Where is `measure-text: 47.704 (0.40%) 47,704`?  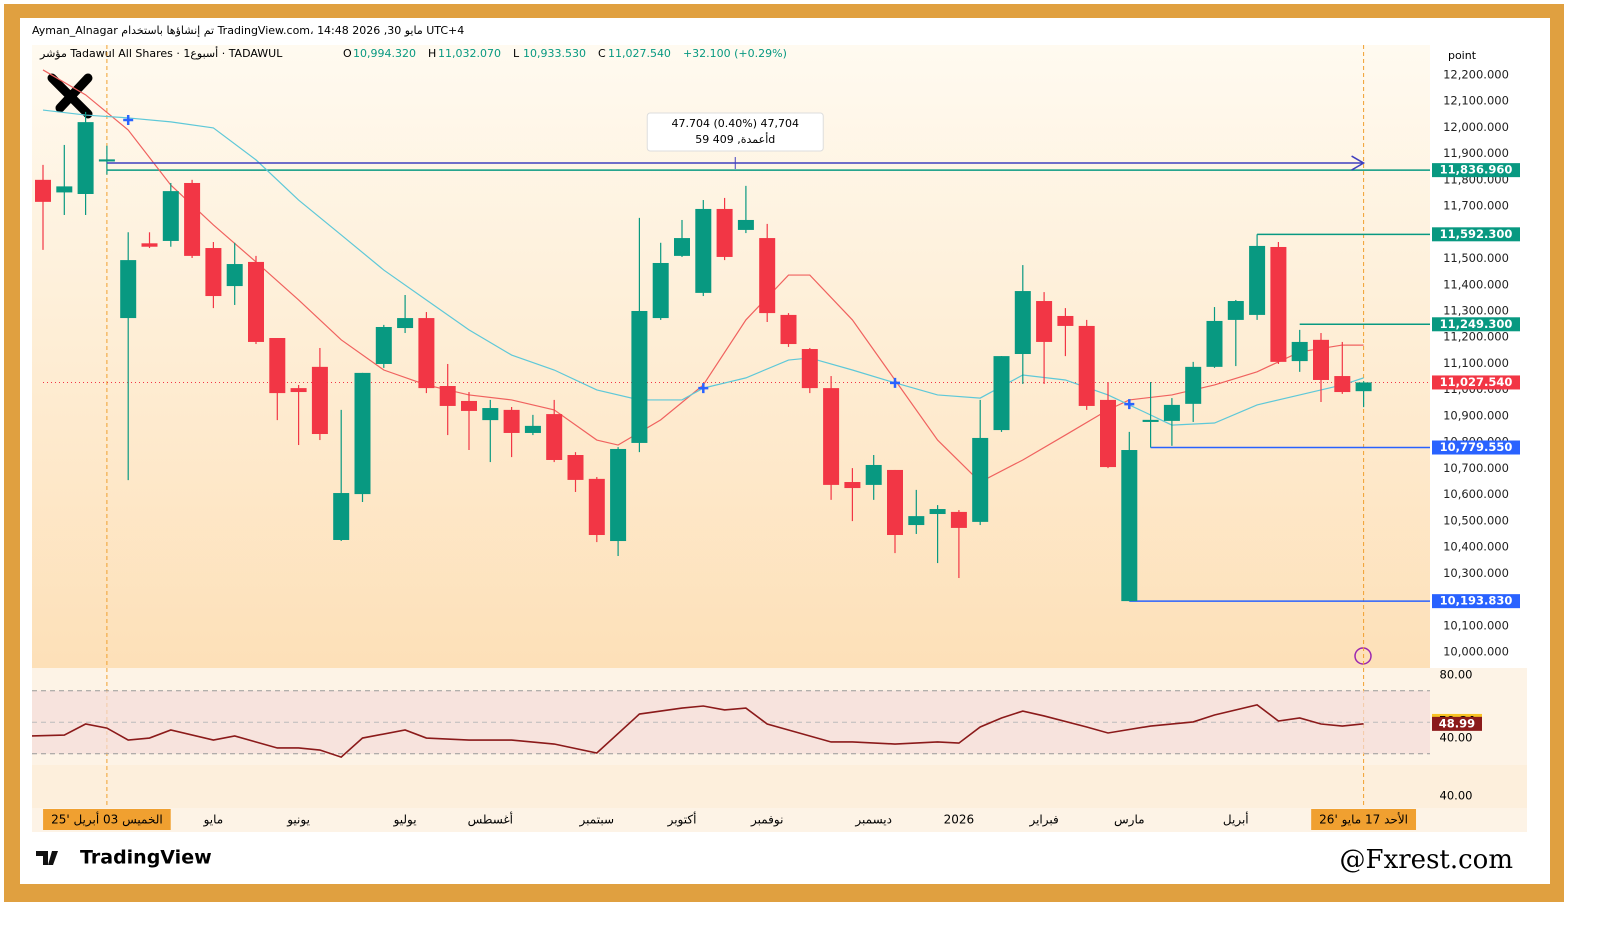
measure-text: 47.704 (0.40%) 47,704 is located at coordinates (736, 123).